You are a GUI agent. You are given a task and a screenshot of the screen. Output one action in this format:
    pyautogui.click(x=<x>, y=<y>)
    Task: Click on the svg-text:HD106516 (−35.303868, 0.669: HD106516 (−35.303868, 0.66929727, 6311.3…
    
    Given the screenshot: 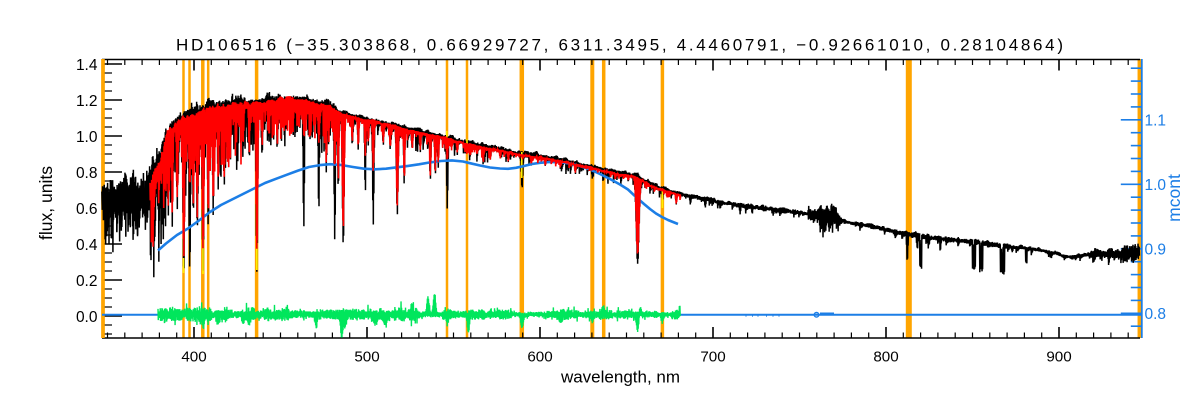 What is the action you would take?
    pyautogui.click(x=621, y=45)
    